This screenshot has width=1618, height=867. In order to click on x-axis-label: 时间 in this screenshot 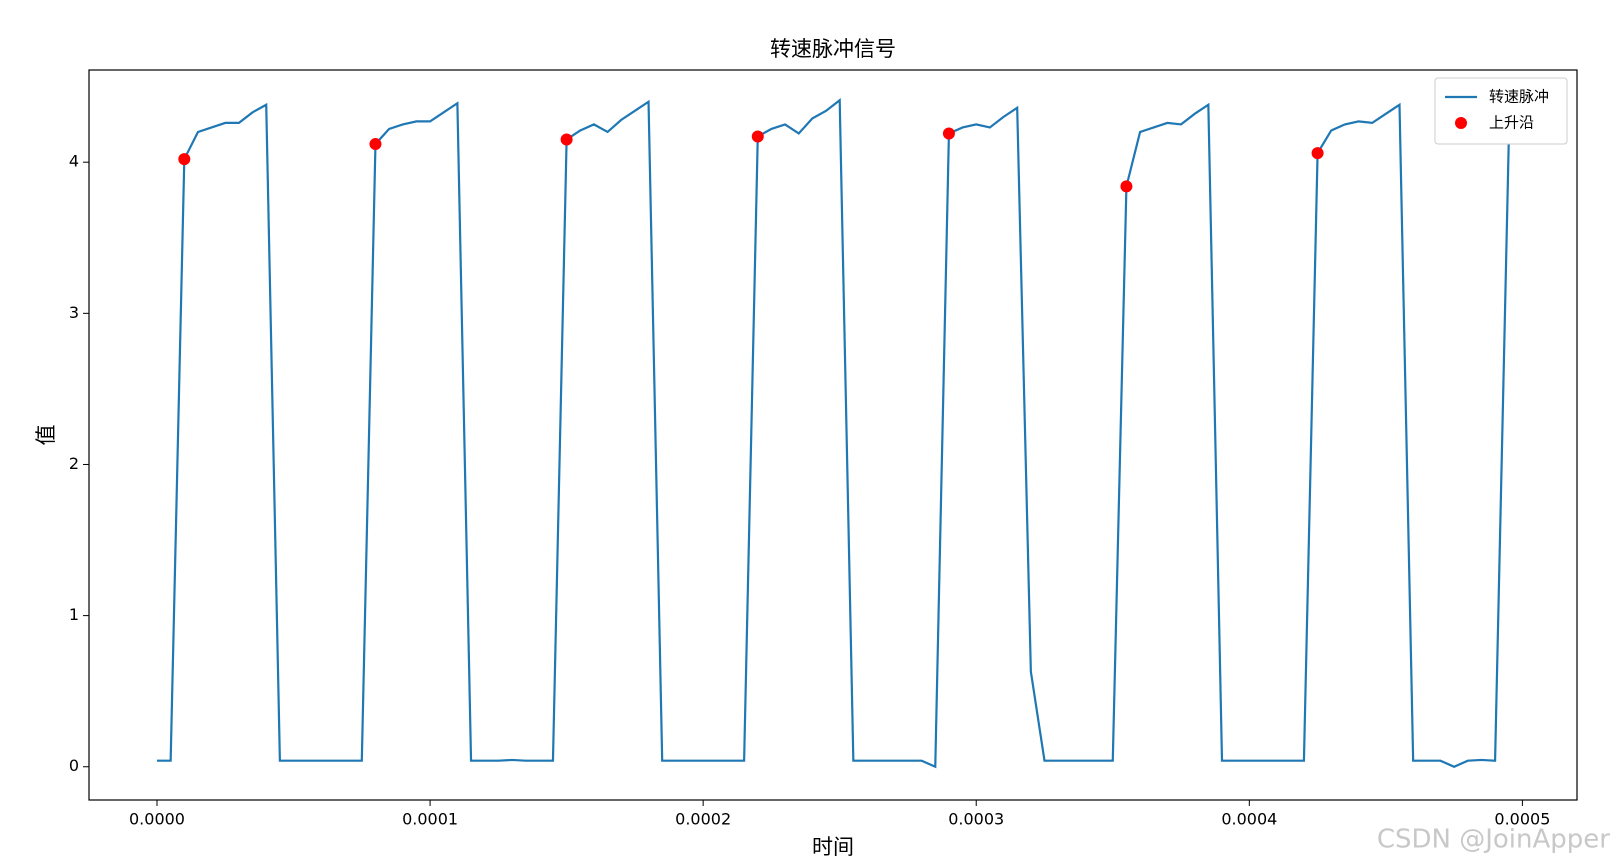, I will do `click(833, 847)`.